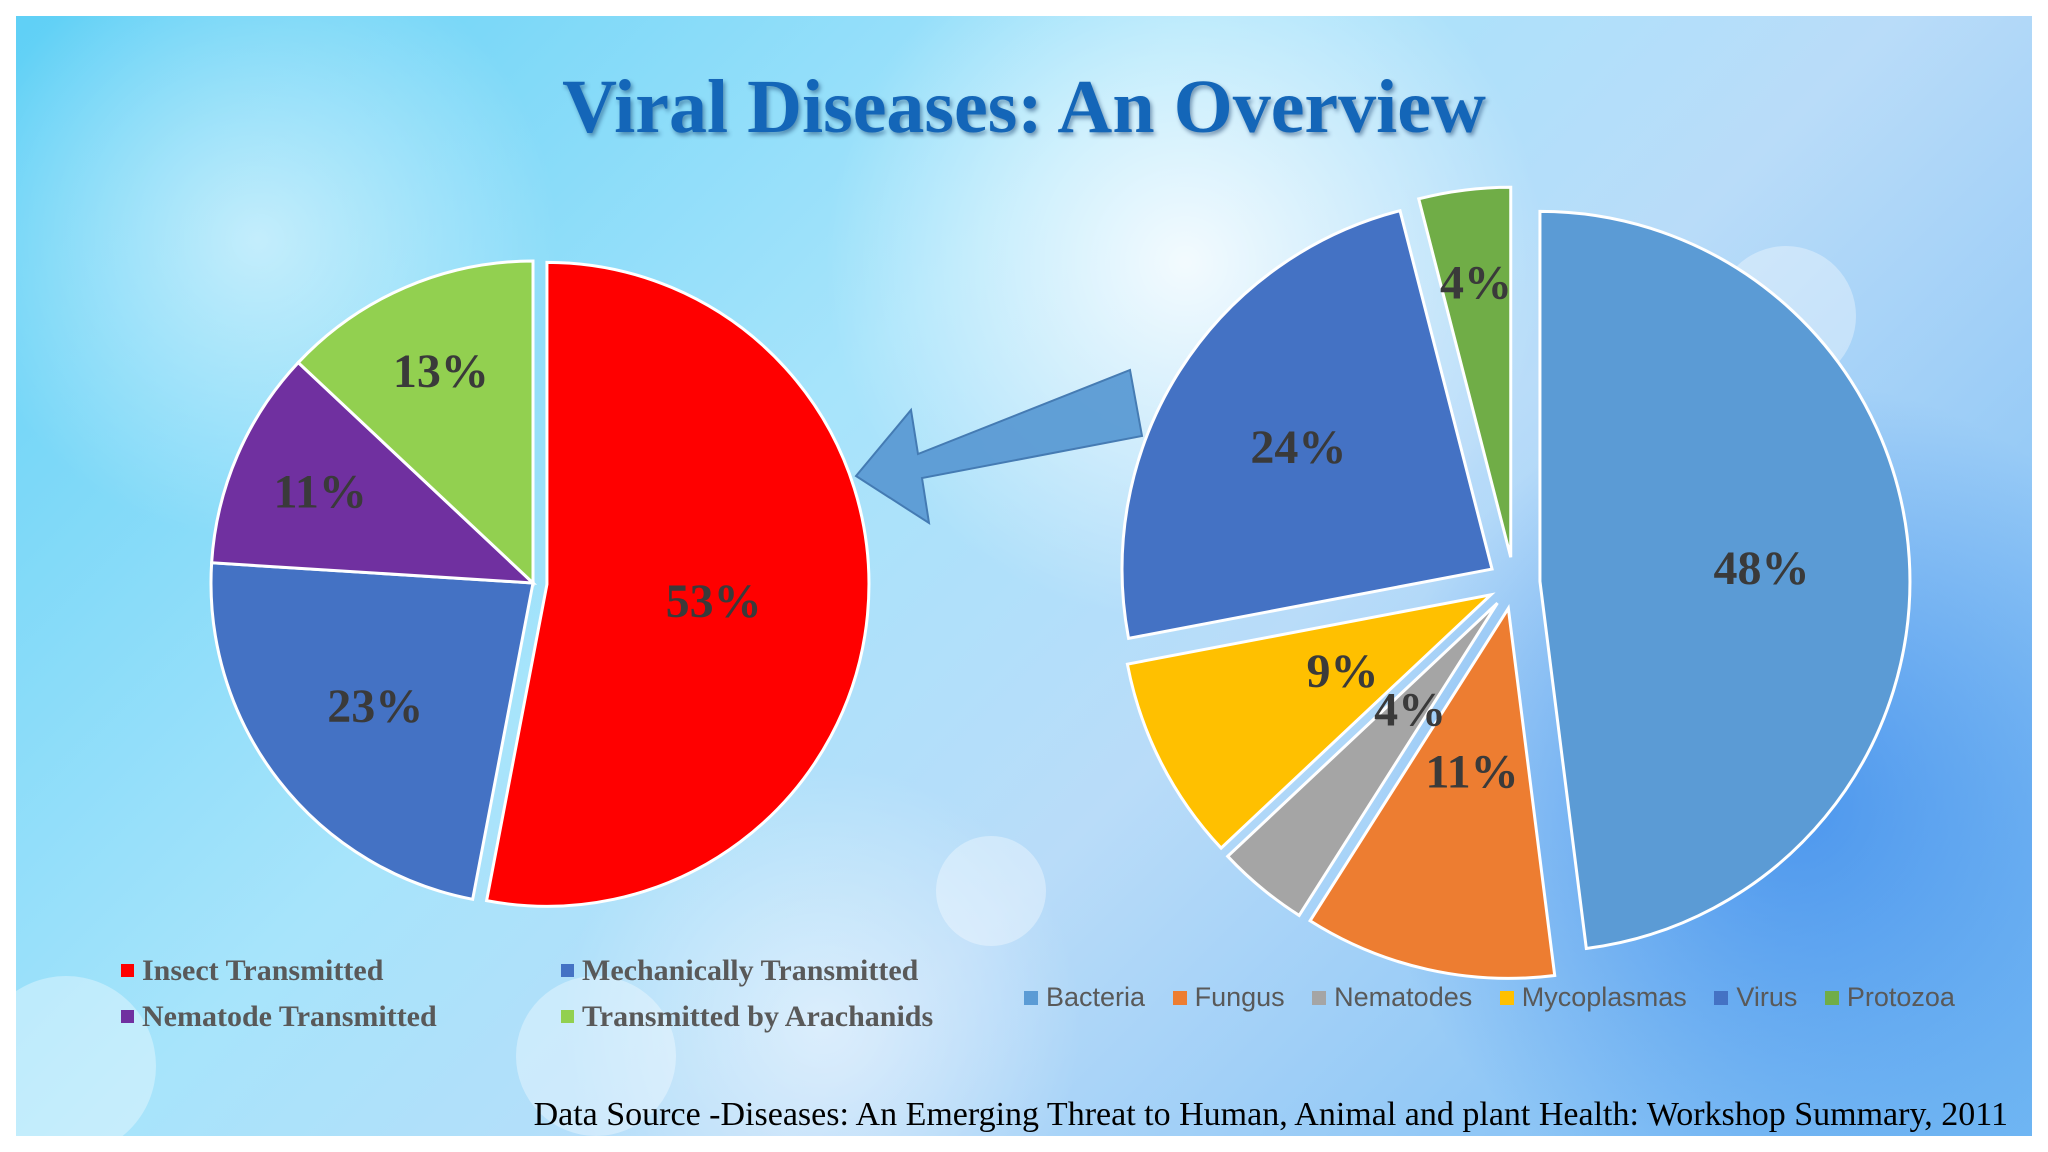  Describe the element at coordinates (289, 1016) in the screenshot. I see `legend-label: Nematode Transmitted` at that location.